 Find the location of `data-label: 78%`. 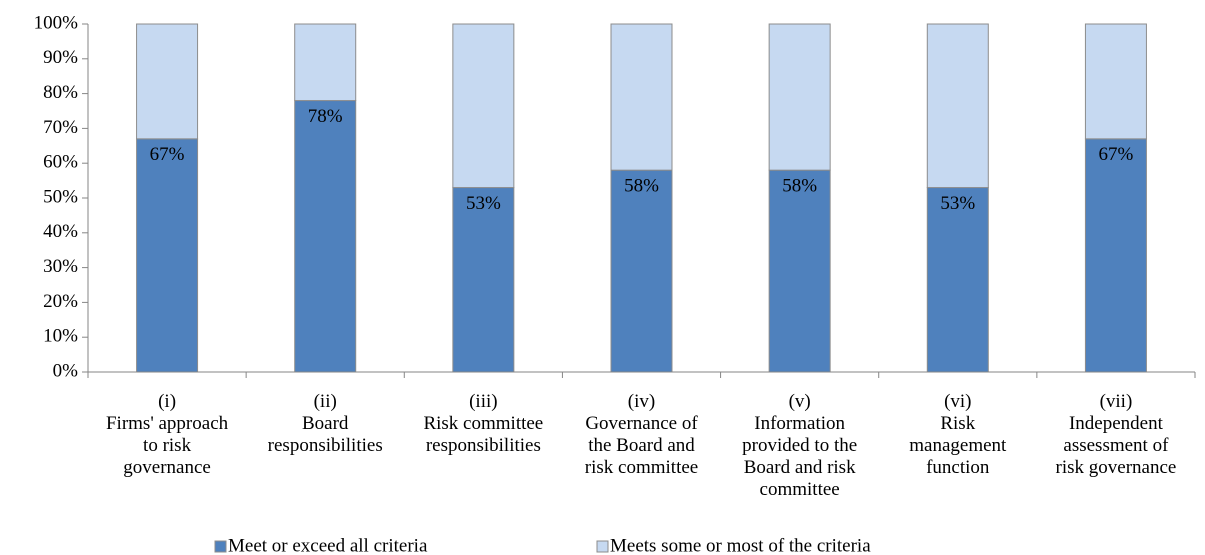

data-label: 78% is located at coordinates (325, 116).